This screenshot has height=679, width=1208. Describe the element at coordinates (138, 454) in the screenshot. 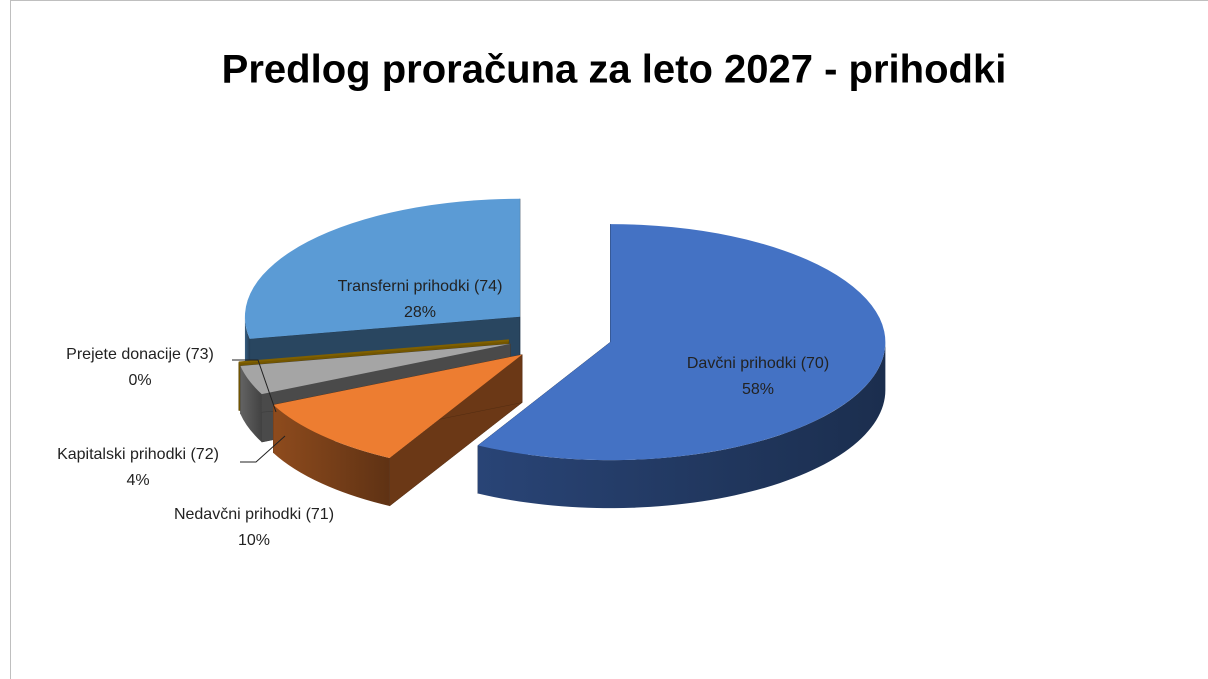

I see `data-label-name: Kapitalski prihodki (72)` at that location.